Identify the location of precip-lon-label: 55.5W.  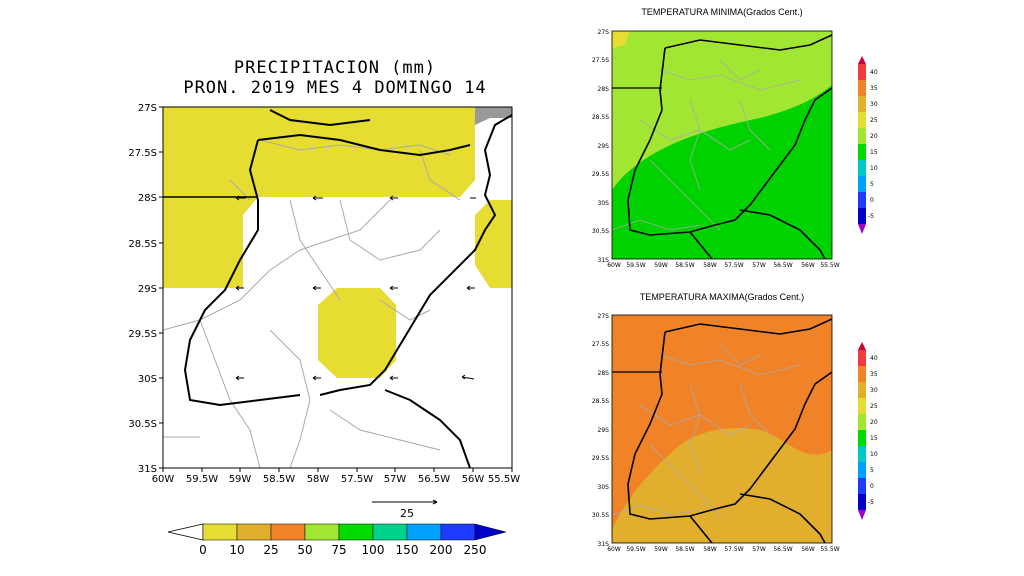
(504, 479).